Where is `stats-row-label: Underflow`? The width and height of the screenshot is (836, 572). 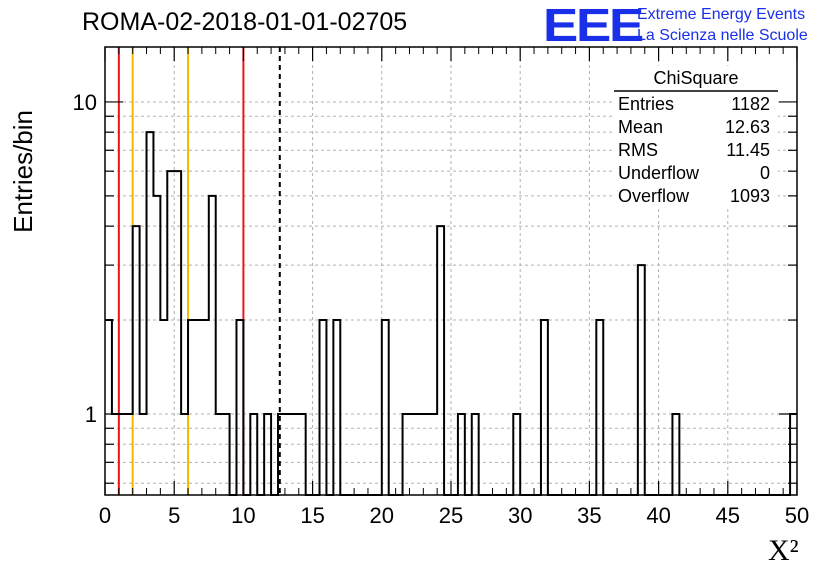
stats-row-label: Underflow is located at coordinates (659, 173).